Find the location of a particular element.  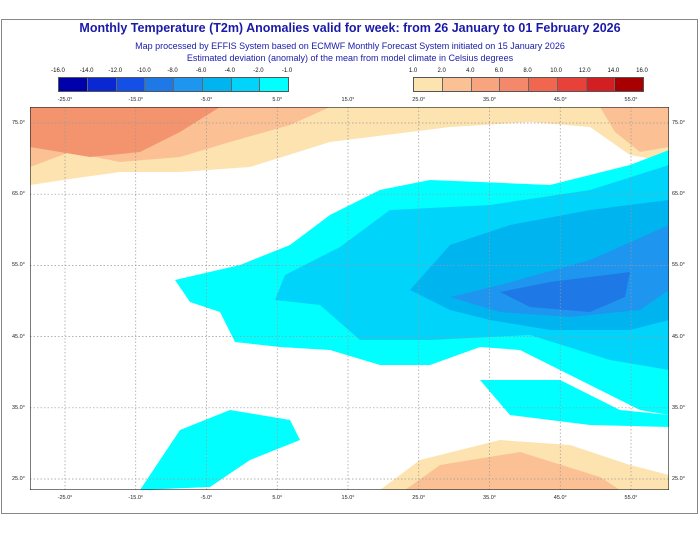

legend-tick-label: 6.0 is located at coordinates (499, 71).